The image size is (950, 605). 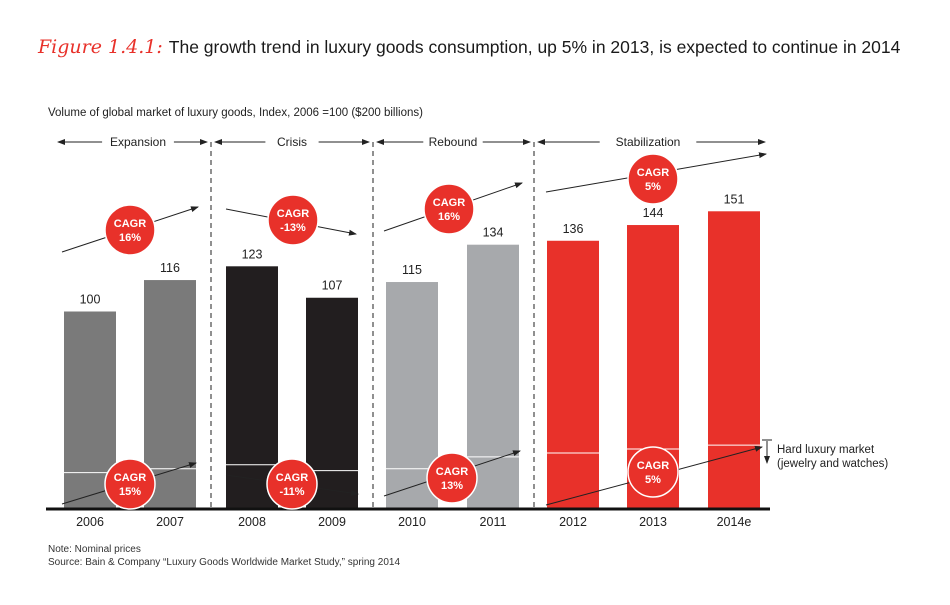 I want to click on x-tick-label: 2014e, so click(x=734, y=522).